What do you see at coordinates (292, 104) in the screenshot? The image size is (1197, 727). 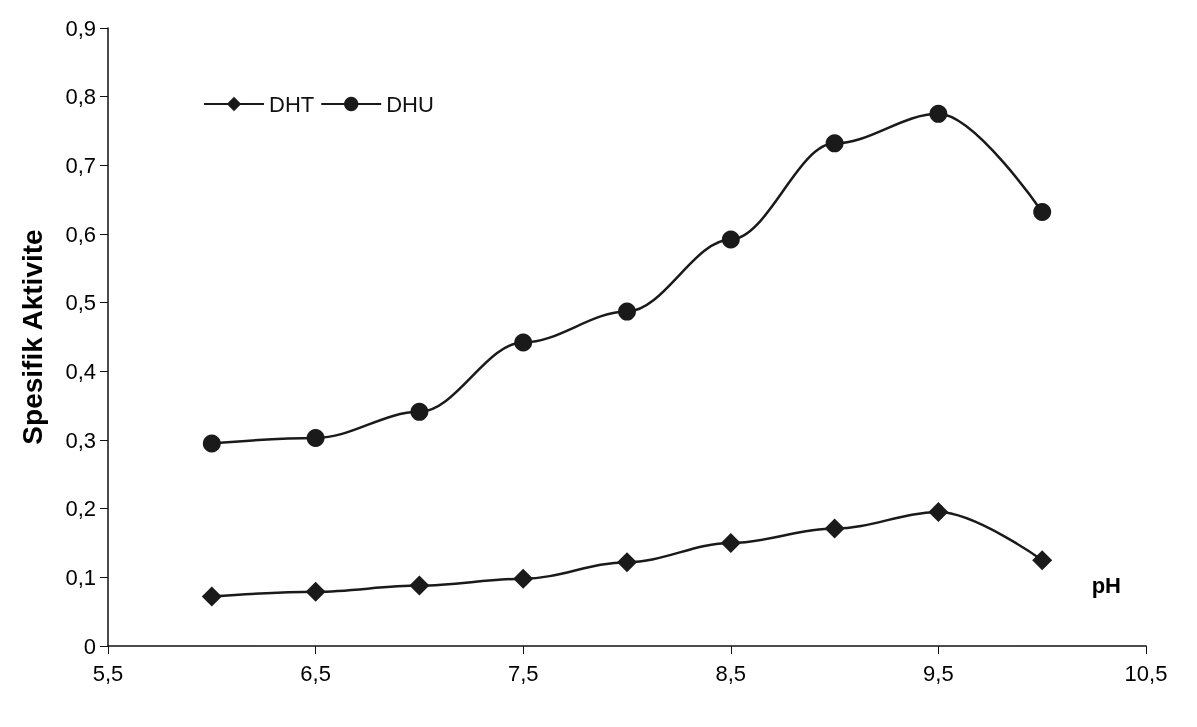 I see `legend-label: DHT` at bounding box center [292, 104].